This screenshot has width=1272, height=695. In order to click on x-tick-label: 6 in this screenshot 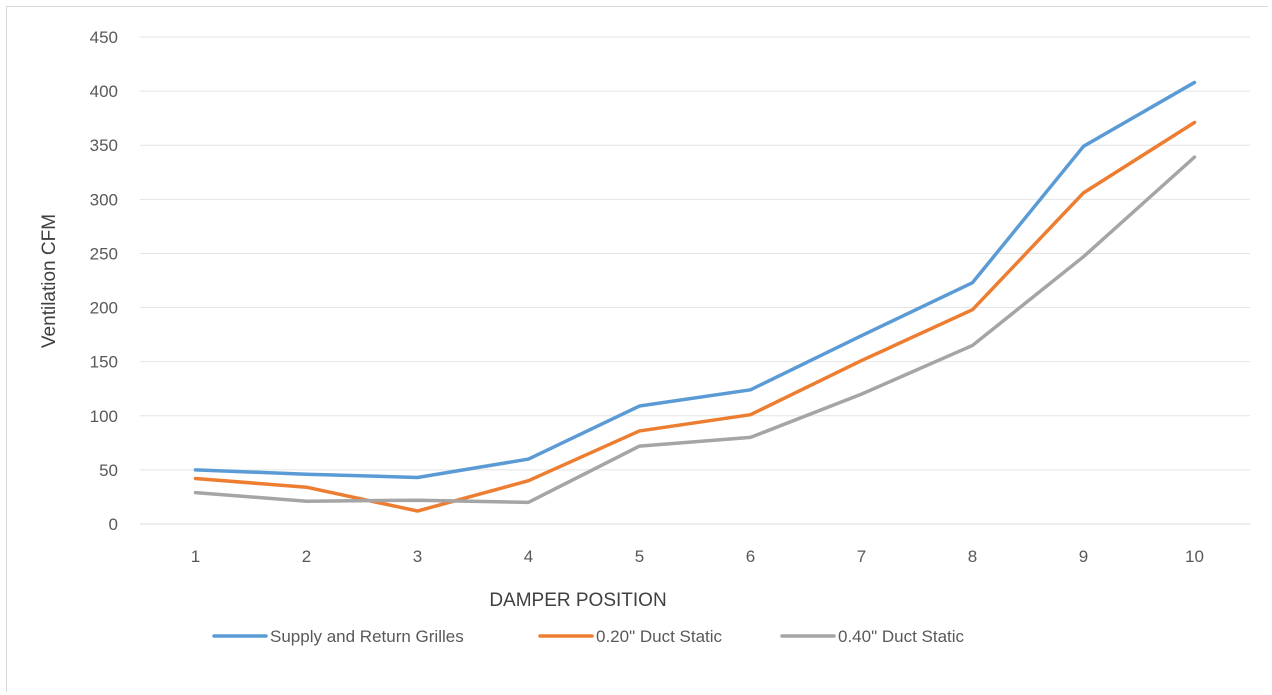, I will do `click(750, 556)`.